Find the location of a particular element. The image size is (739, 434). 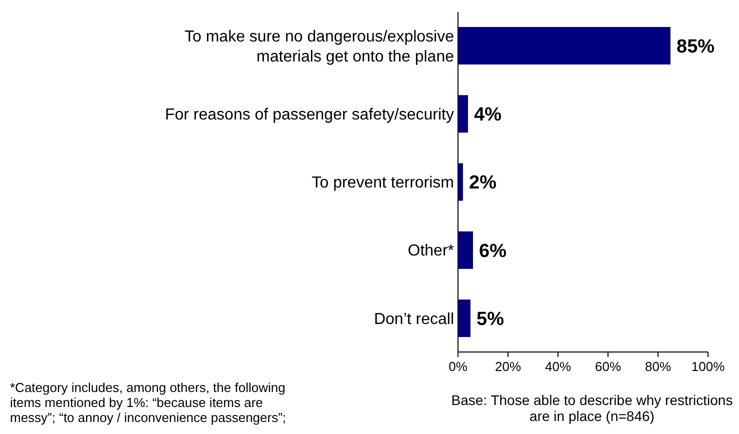

y-tick-label: To prevent terrorism is located at coordinates (383, 183).